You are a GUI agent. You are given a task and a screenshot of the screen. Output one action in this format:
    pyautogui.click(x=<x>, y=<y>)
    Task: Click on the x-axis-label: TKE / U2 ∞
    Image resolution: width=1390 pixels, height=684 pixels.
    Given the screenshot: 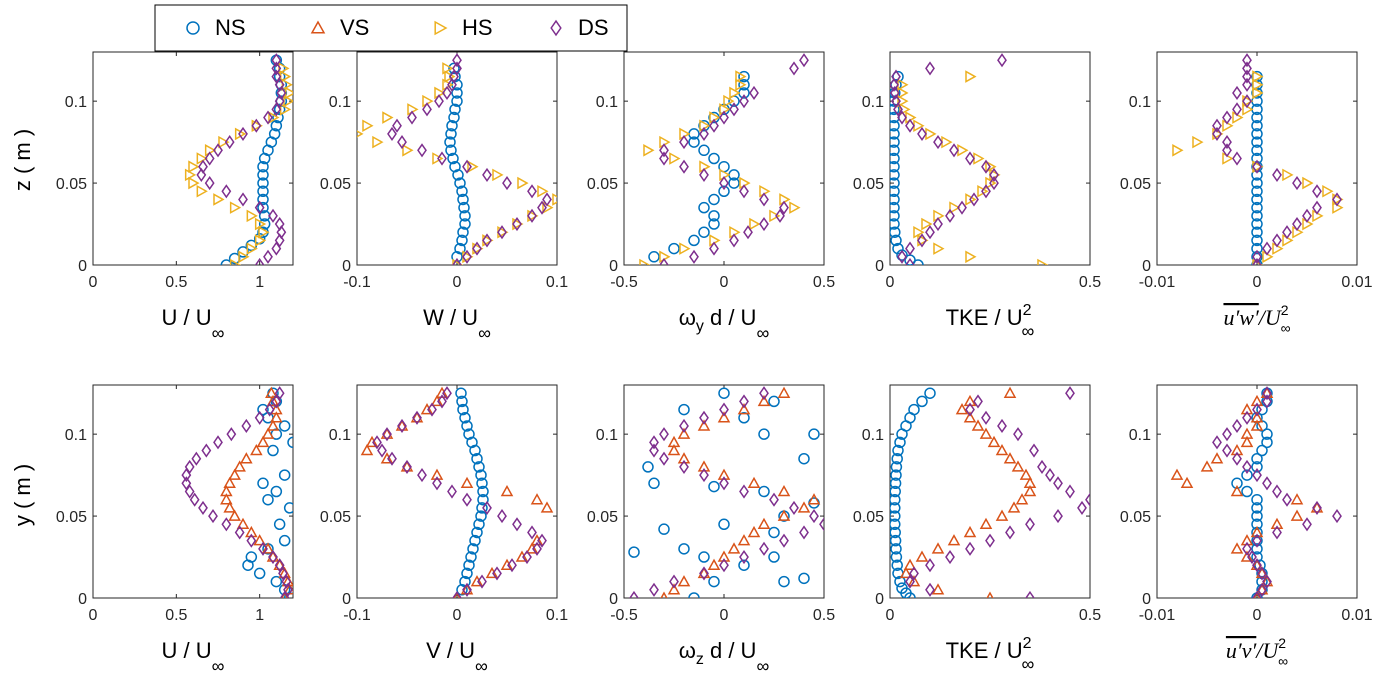 What is the action you would take?
    pyautogui.click(x=990, y=321)
    